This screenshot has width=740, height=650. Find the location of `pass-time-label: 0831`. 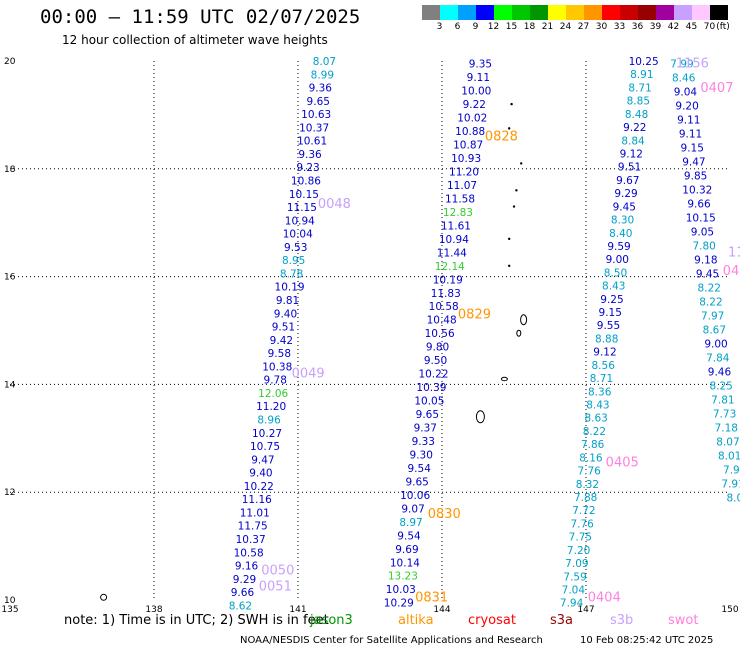

pass-time-label: 0831 is located at coordinates (431, 597).